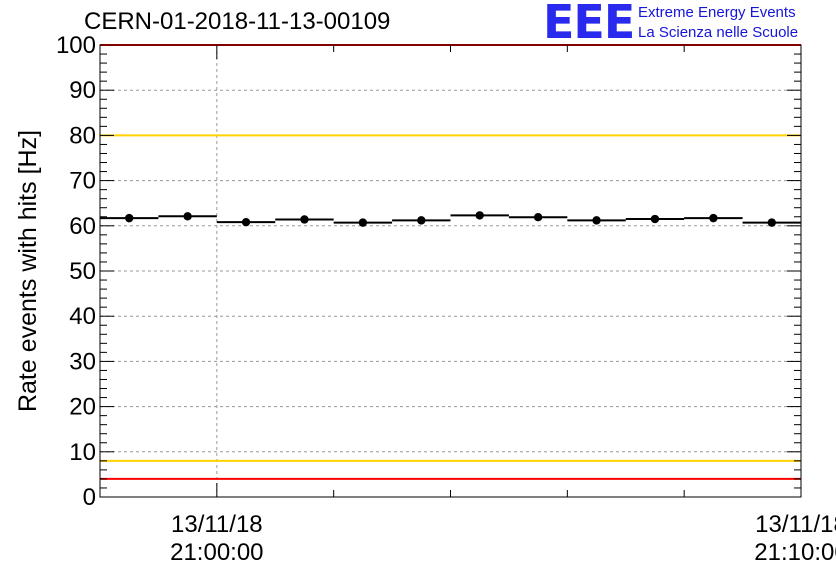  What do you see at coordinates (82, 90) in the screenshot?
I see `y-tick-label: 90` at bounding box center [82, 90].